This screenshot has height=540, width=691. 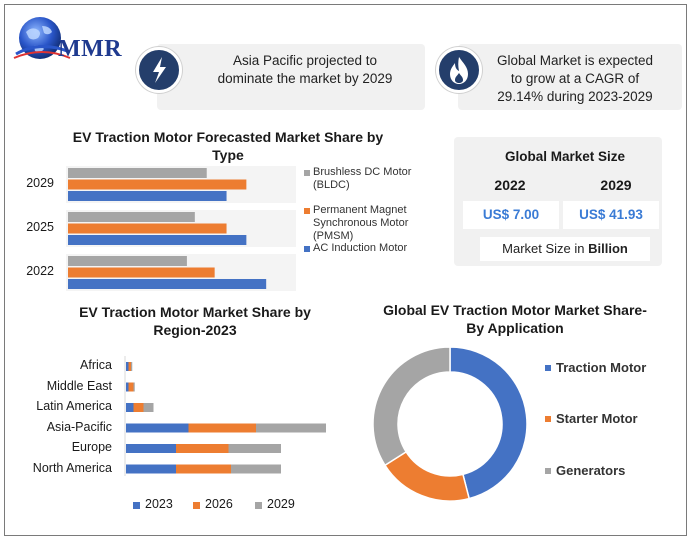 I want to click on legend-label: Generators, so click(x=591, y=470).